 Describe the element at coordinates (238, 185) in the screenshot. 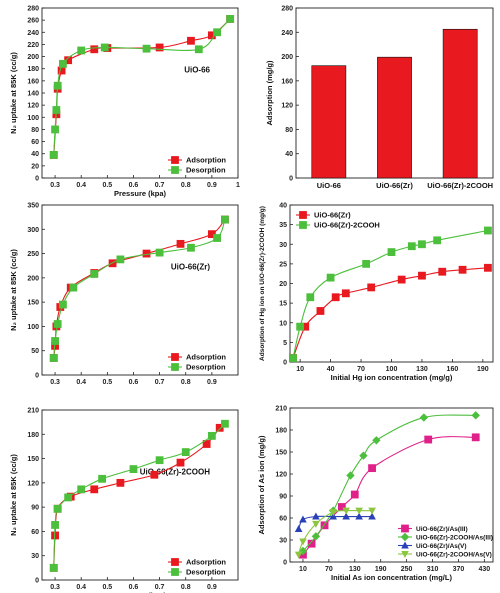

I see `x-tick-label: 1` at that location.